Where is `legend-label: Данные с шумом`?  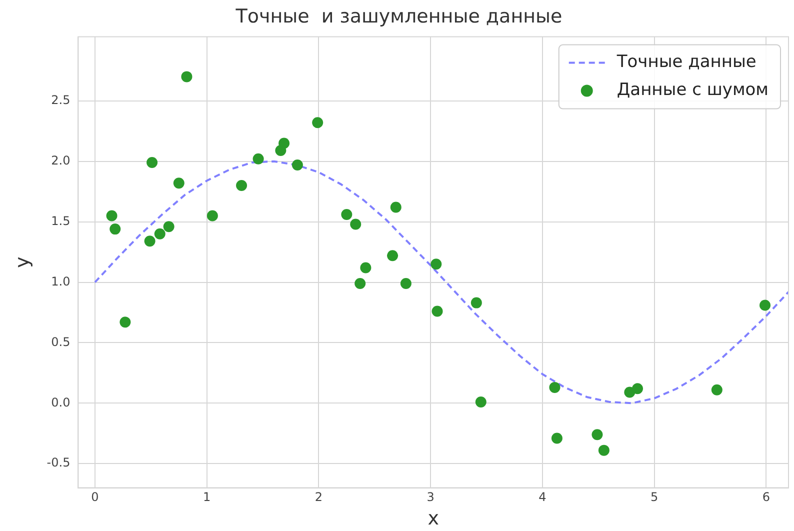 legend-label: Данные с шумом is located at coordinates (692, 90).